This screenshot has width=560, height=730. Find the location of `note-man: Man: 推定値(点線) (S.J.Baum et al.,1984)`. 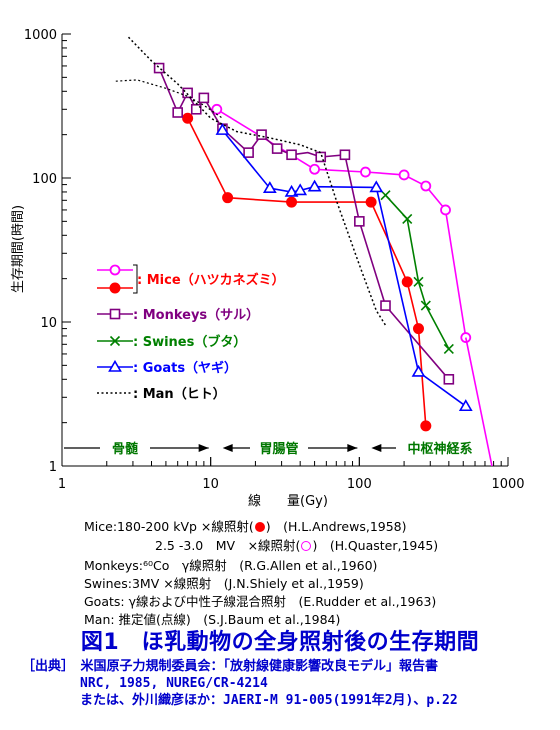

note-man: Man: 推定値(点線) (S.J.Baum et al.,1984) is located at coordinates (212, 619).